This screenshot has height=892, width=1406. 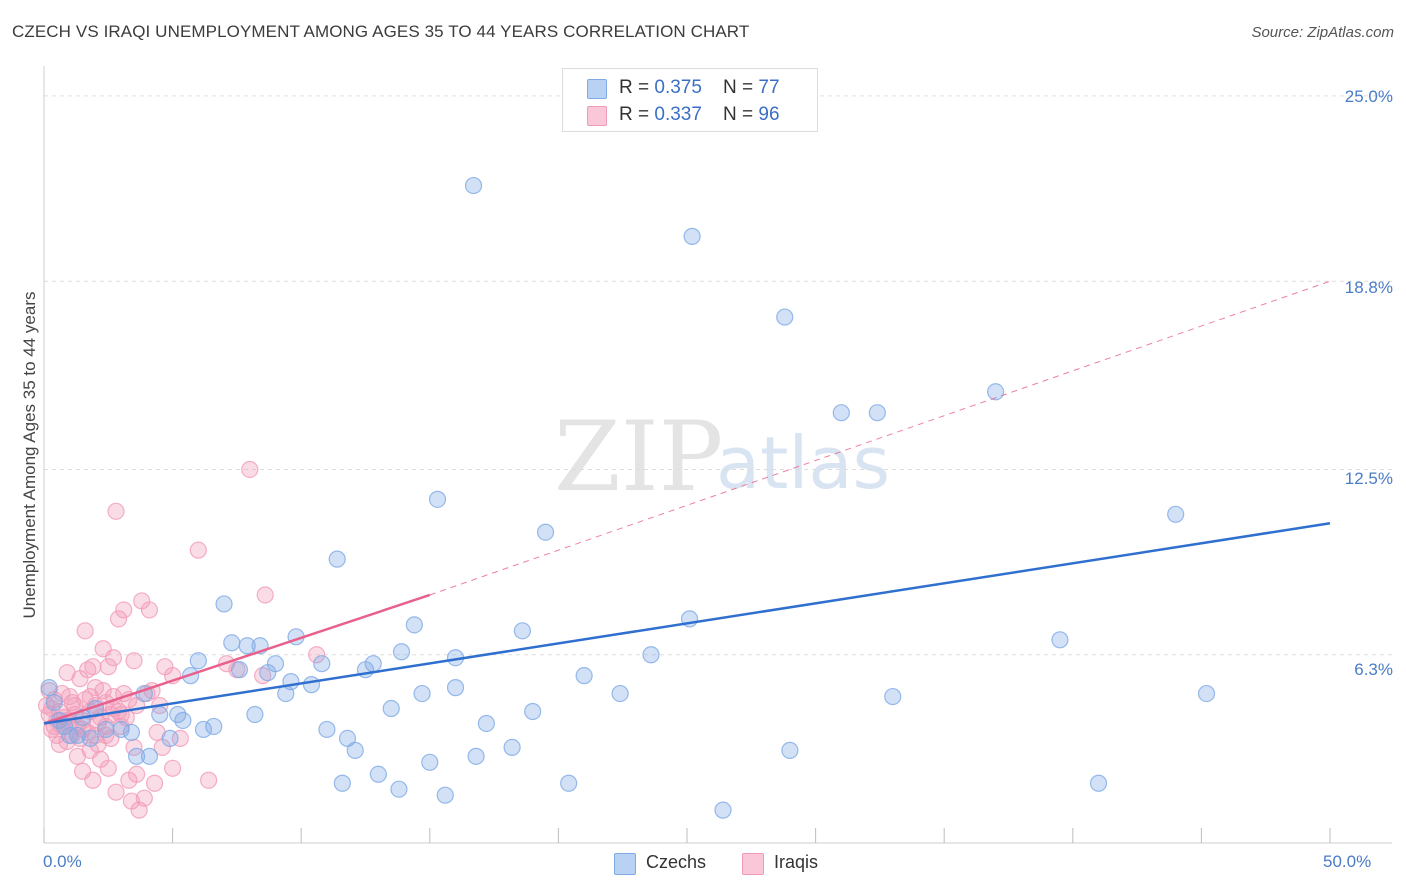 I want to click on iraqis-label: Iraqis, so click(x=796, y=862).